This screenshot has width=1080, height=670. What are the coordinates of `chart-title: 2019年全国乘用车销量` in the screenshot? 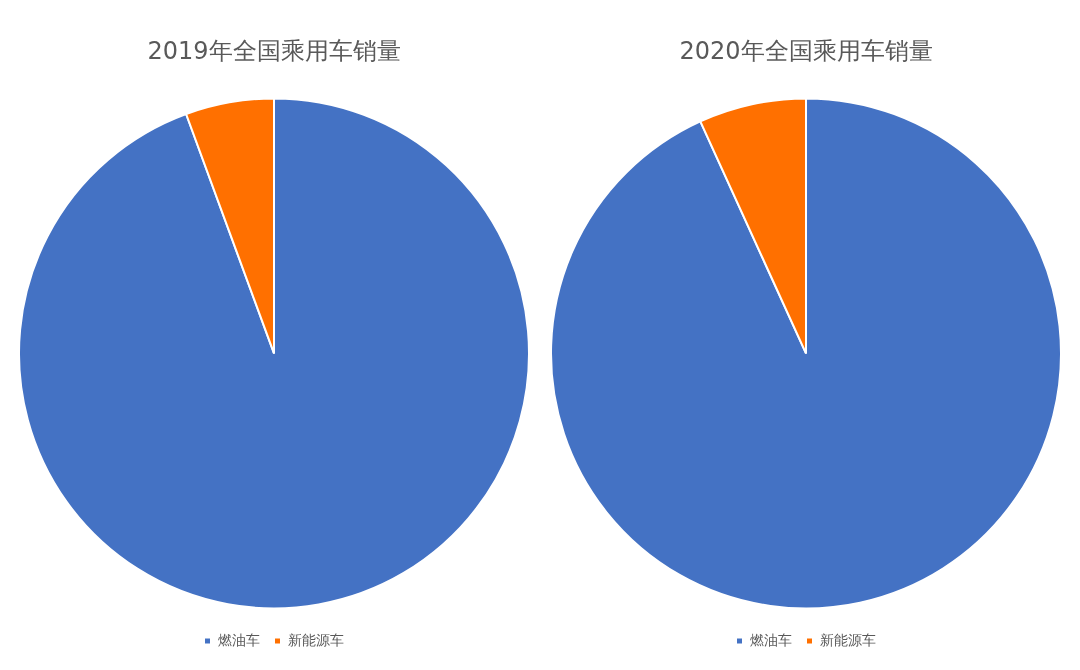 It's located at (274, 50).